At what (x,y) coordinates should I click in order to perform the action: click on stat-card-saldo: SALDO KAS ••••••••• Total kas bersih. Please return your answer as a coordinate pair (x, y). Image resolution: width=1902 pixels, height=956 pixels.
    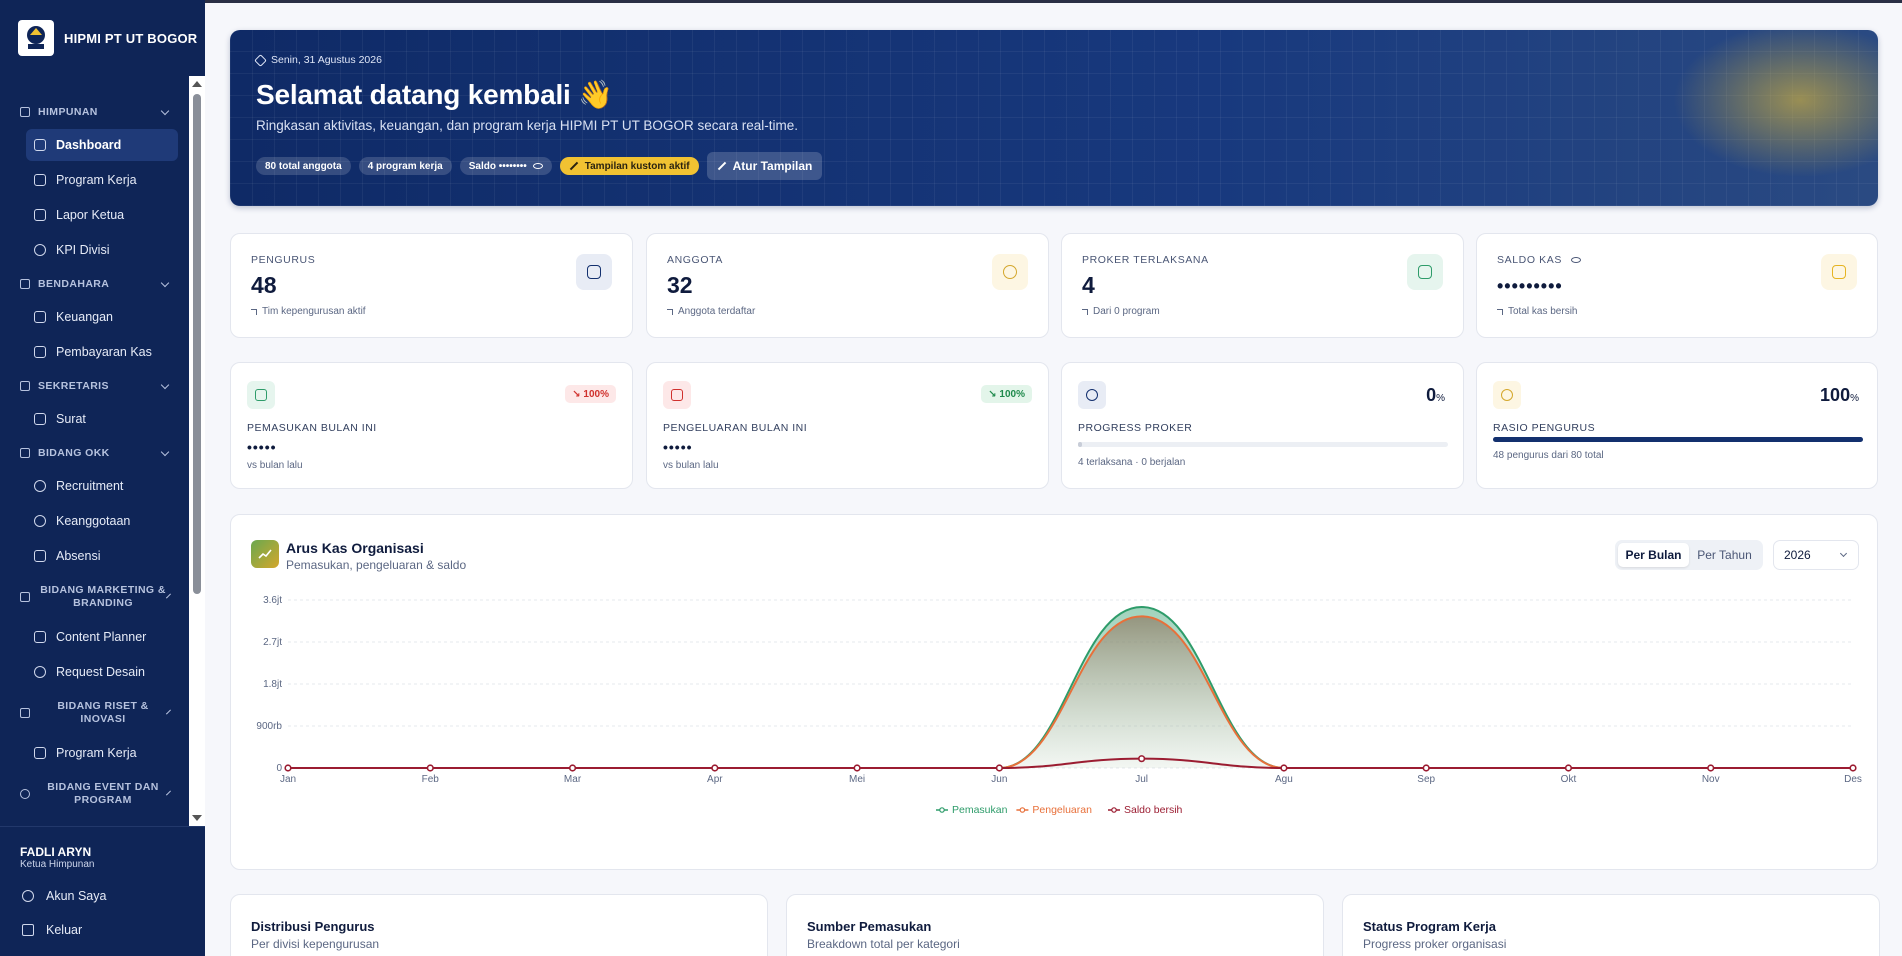
    Looking at the image, I should click on (1677, 285).